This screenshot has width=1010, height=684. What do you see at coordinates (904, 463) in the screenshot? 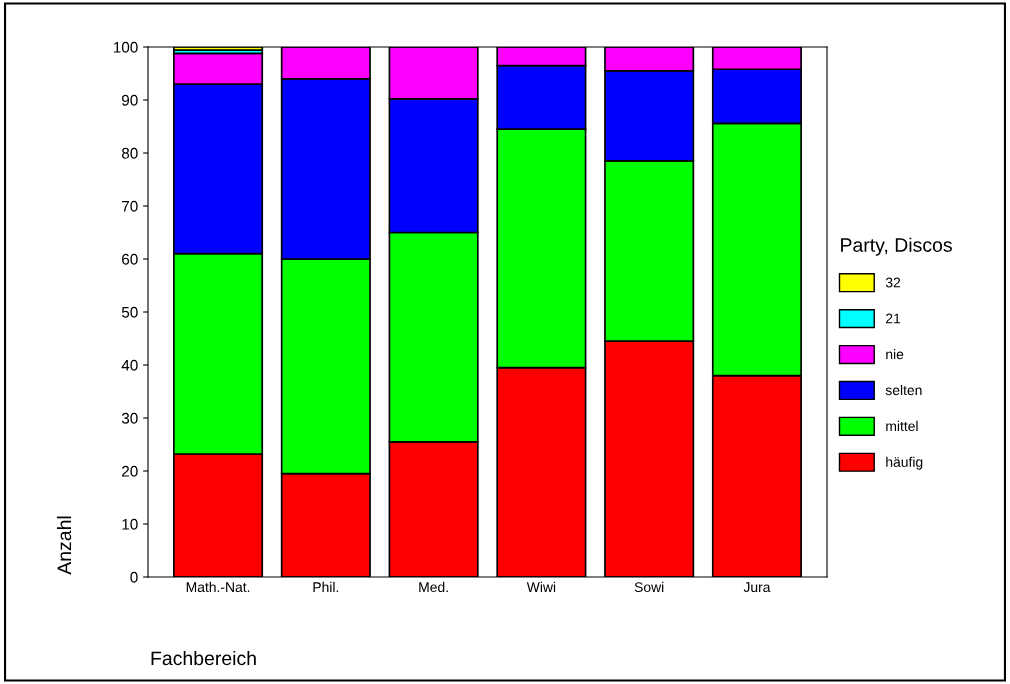
I see `legend-label: häufig` at bounding box center [904, 463].